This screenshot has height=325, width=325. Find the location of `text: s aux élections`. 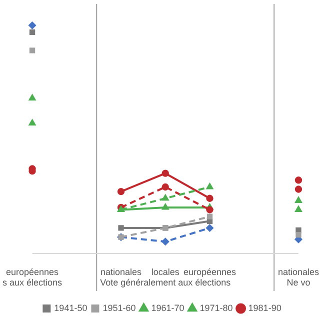

text: s aux élections is located at coordinates (32, 282).